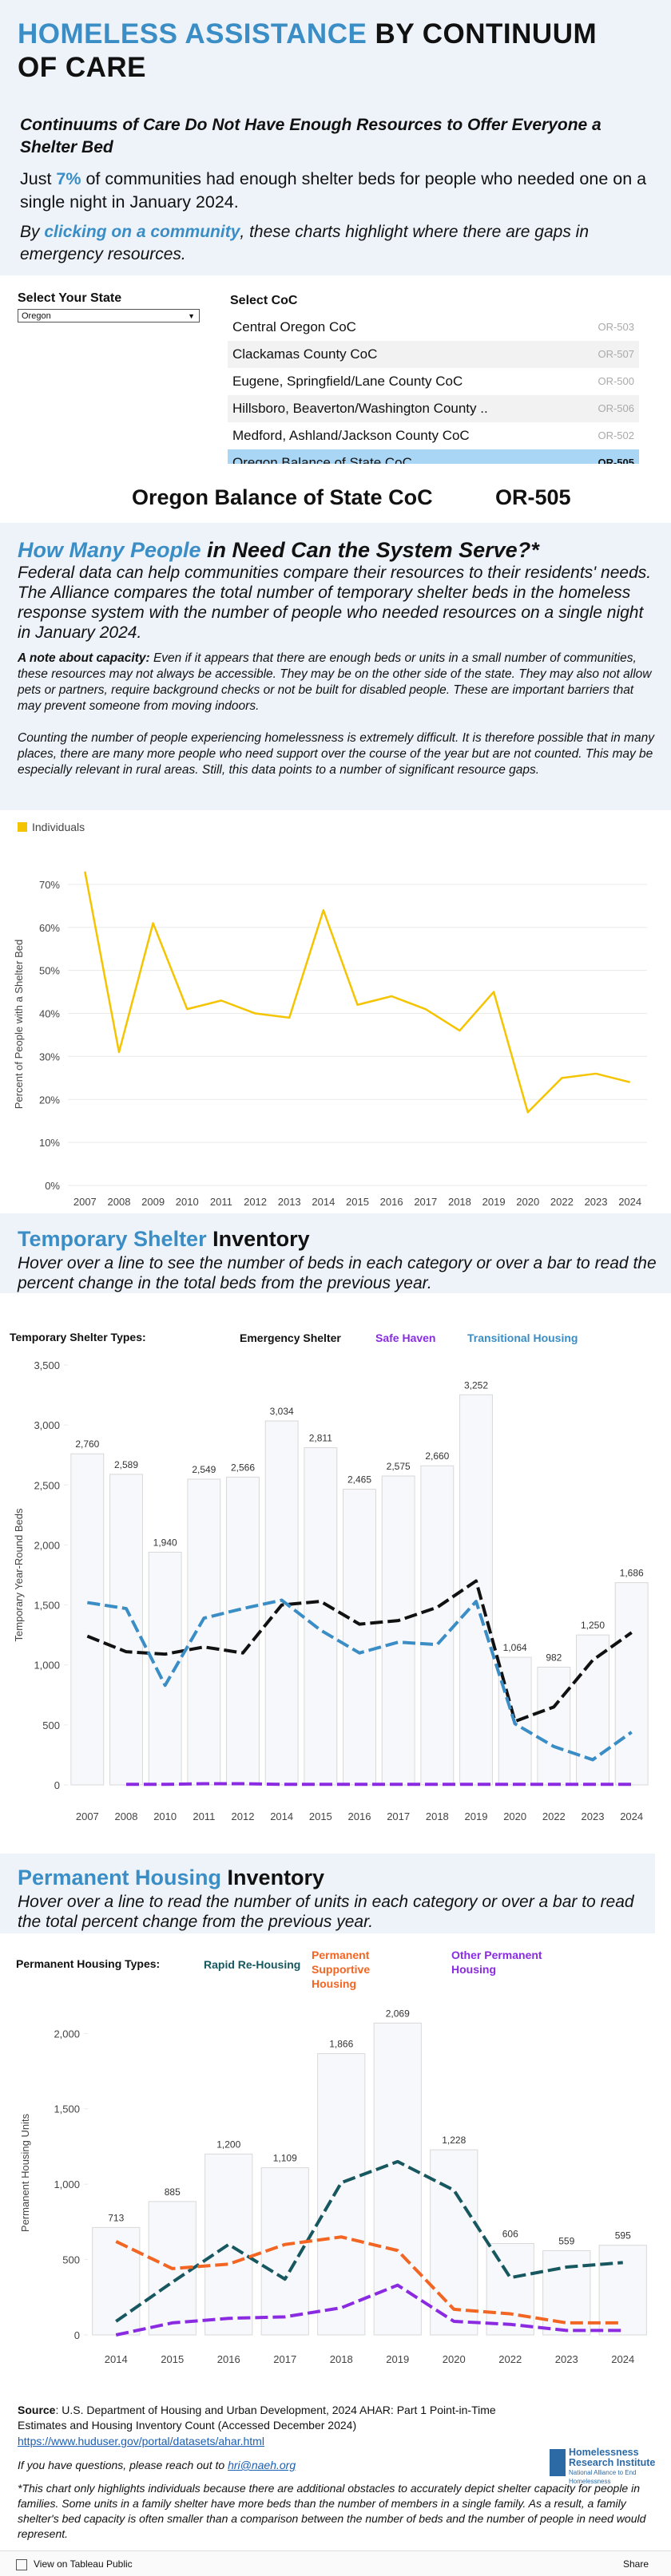  I want to click on y-tick-label: 1,000, so click(67, 2184).